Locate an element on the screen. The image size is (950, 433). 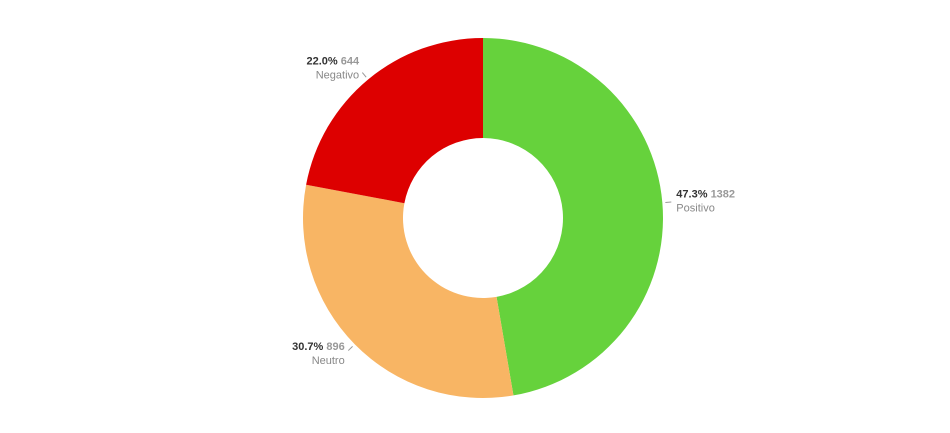
slice-label: 22.0% 644 is located at coordinates (334, 62).